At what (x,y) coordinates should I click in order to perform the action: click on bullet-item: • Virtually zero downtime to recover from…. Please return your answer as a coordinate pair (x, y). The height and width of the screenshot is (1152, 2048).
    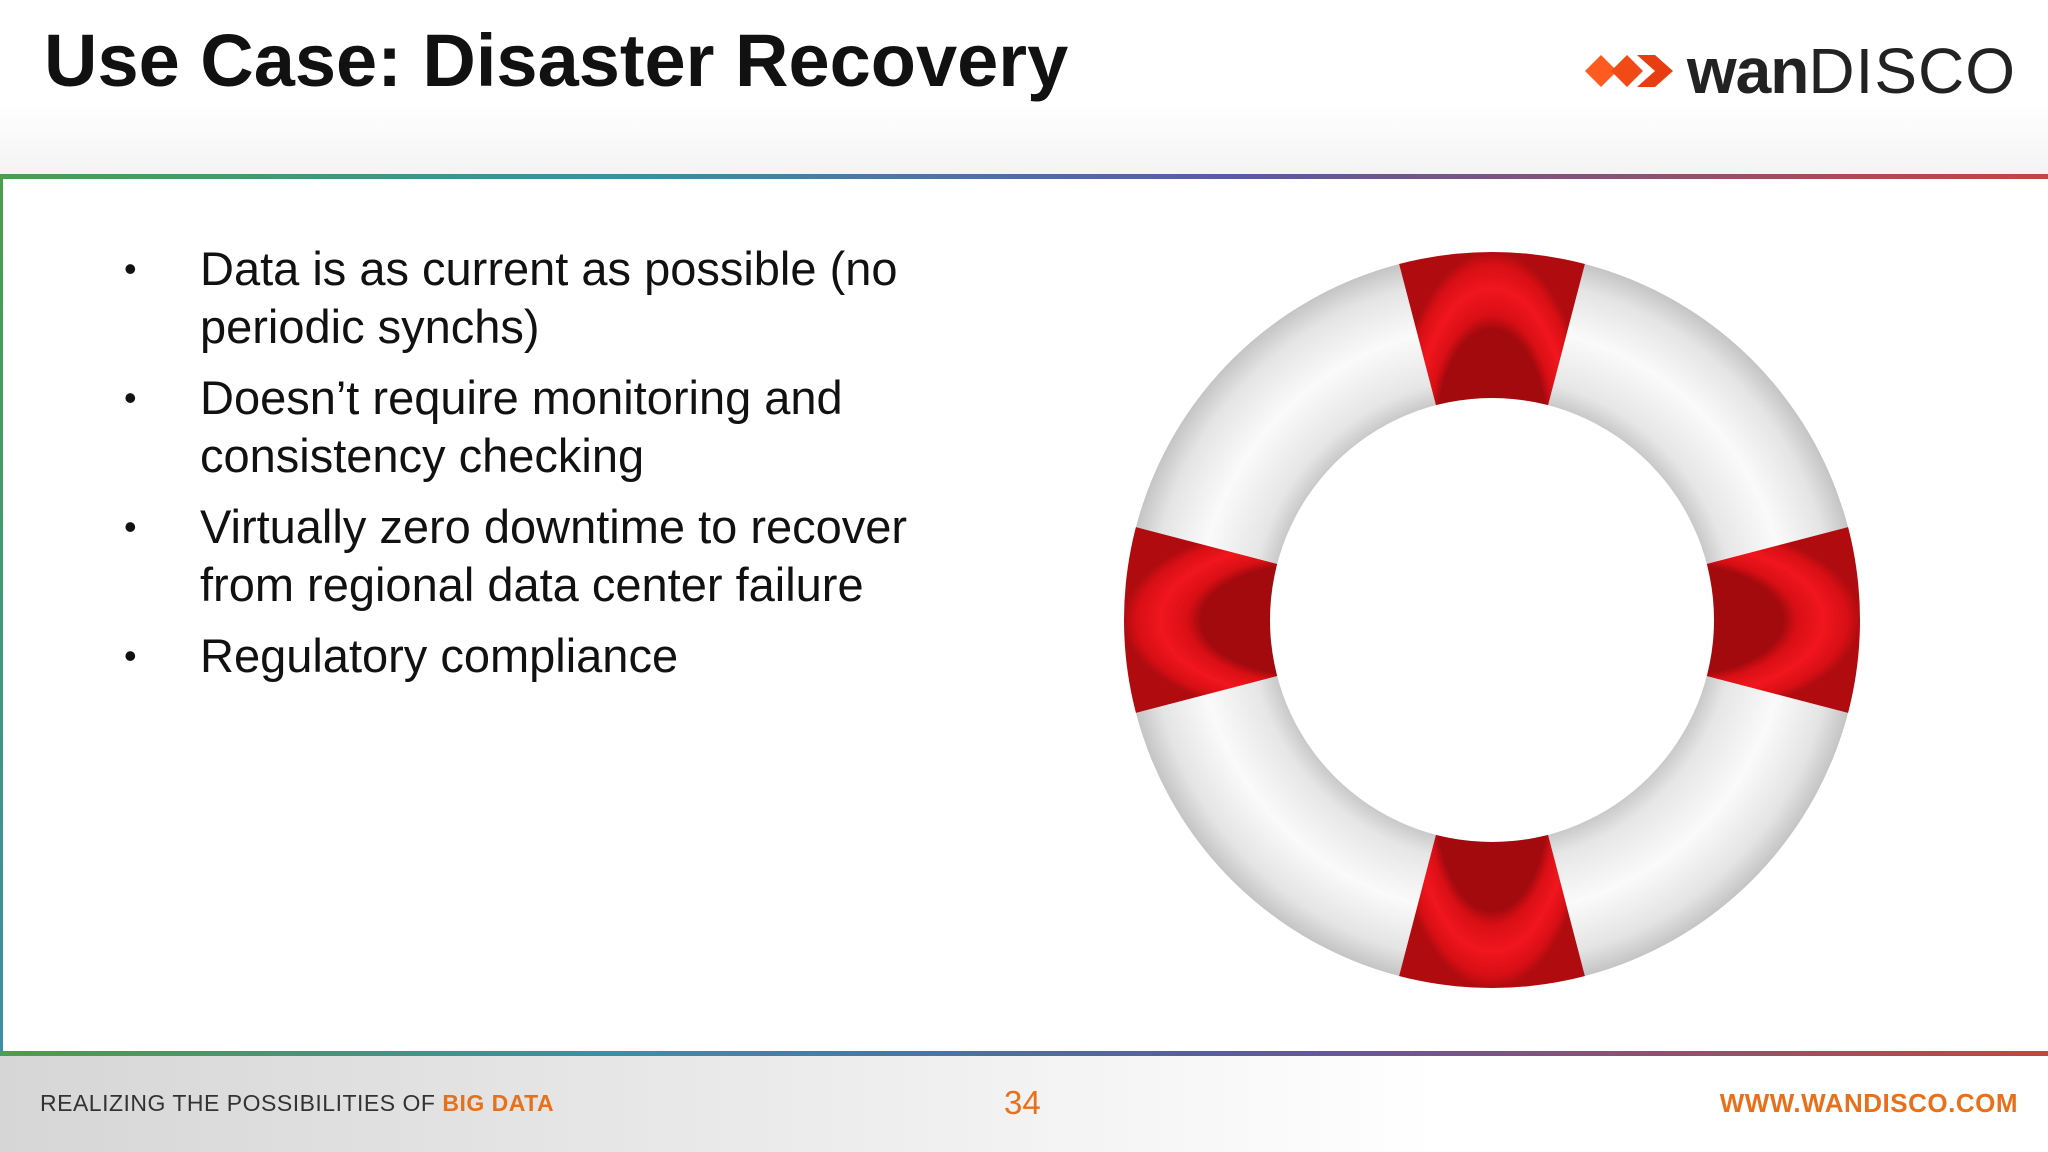
    Looking at the image, I should click on (552, 556).